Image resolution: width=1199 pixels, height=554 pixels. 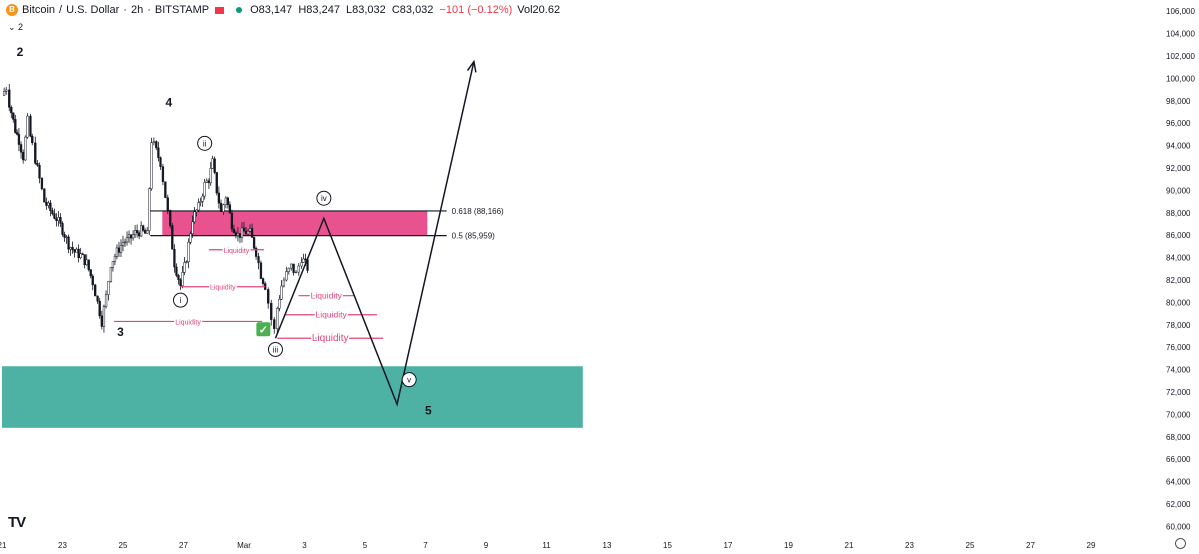 What do you see at coordinates (607, 545) in the screenshot?
I see `x-tick-label: 13` at bounding box center [607, 545].